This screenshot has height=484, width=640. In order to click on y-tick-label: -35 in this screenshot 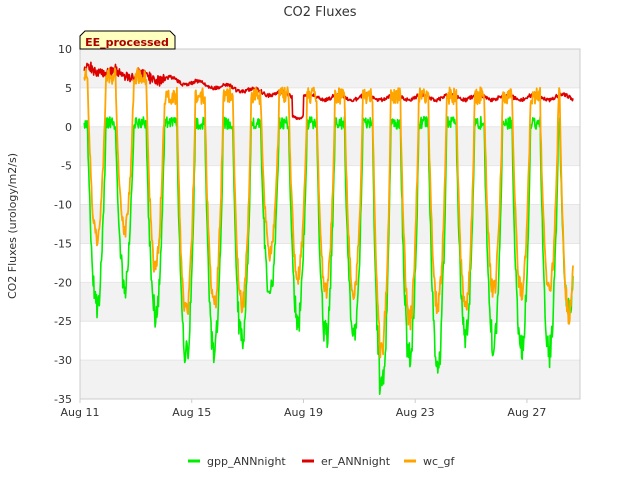, I will do `click(63, 399)`.